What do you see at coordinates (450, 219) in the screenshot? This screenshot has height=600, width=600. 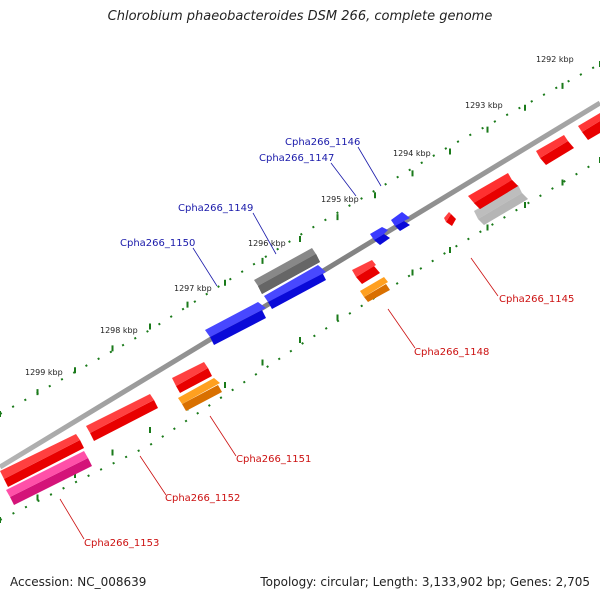 I see `gene-red-tiny` at bounding box center [450, 219].